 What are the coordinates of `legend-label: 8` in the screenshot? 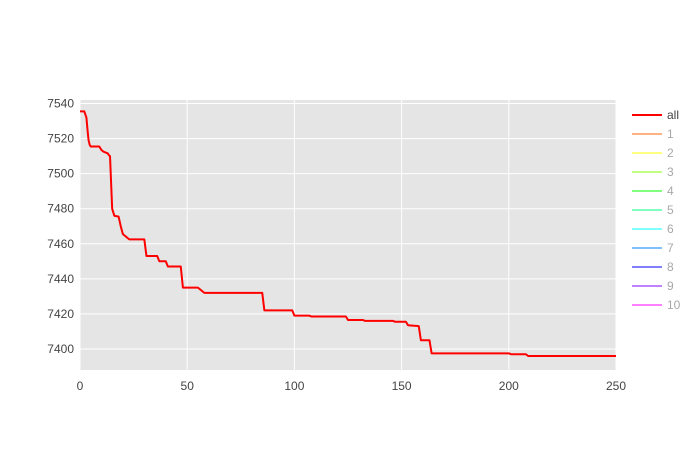 It's located at (670, 267).